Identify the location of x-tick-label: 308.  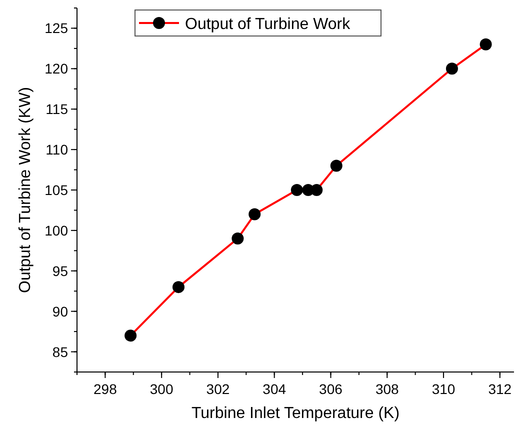
(387, 389).